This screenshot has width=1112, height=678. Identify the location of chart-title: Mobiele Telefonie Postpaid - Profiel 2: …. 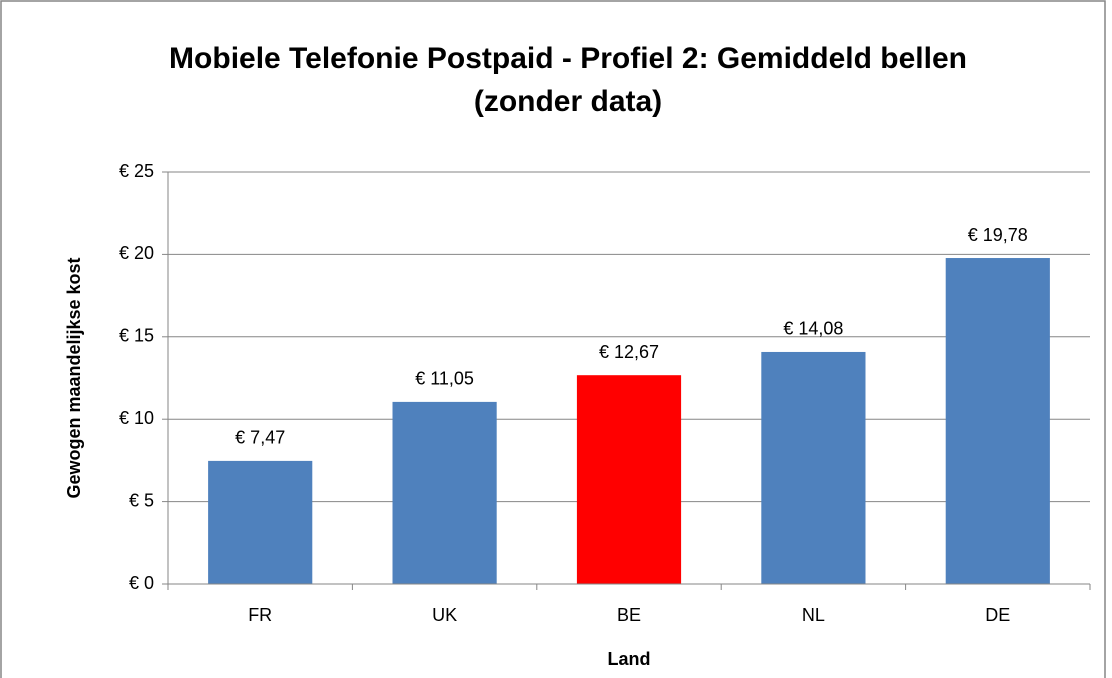
(568, 58).